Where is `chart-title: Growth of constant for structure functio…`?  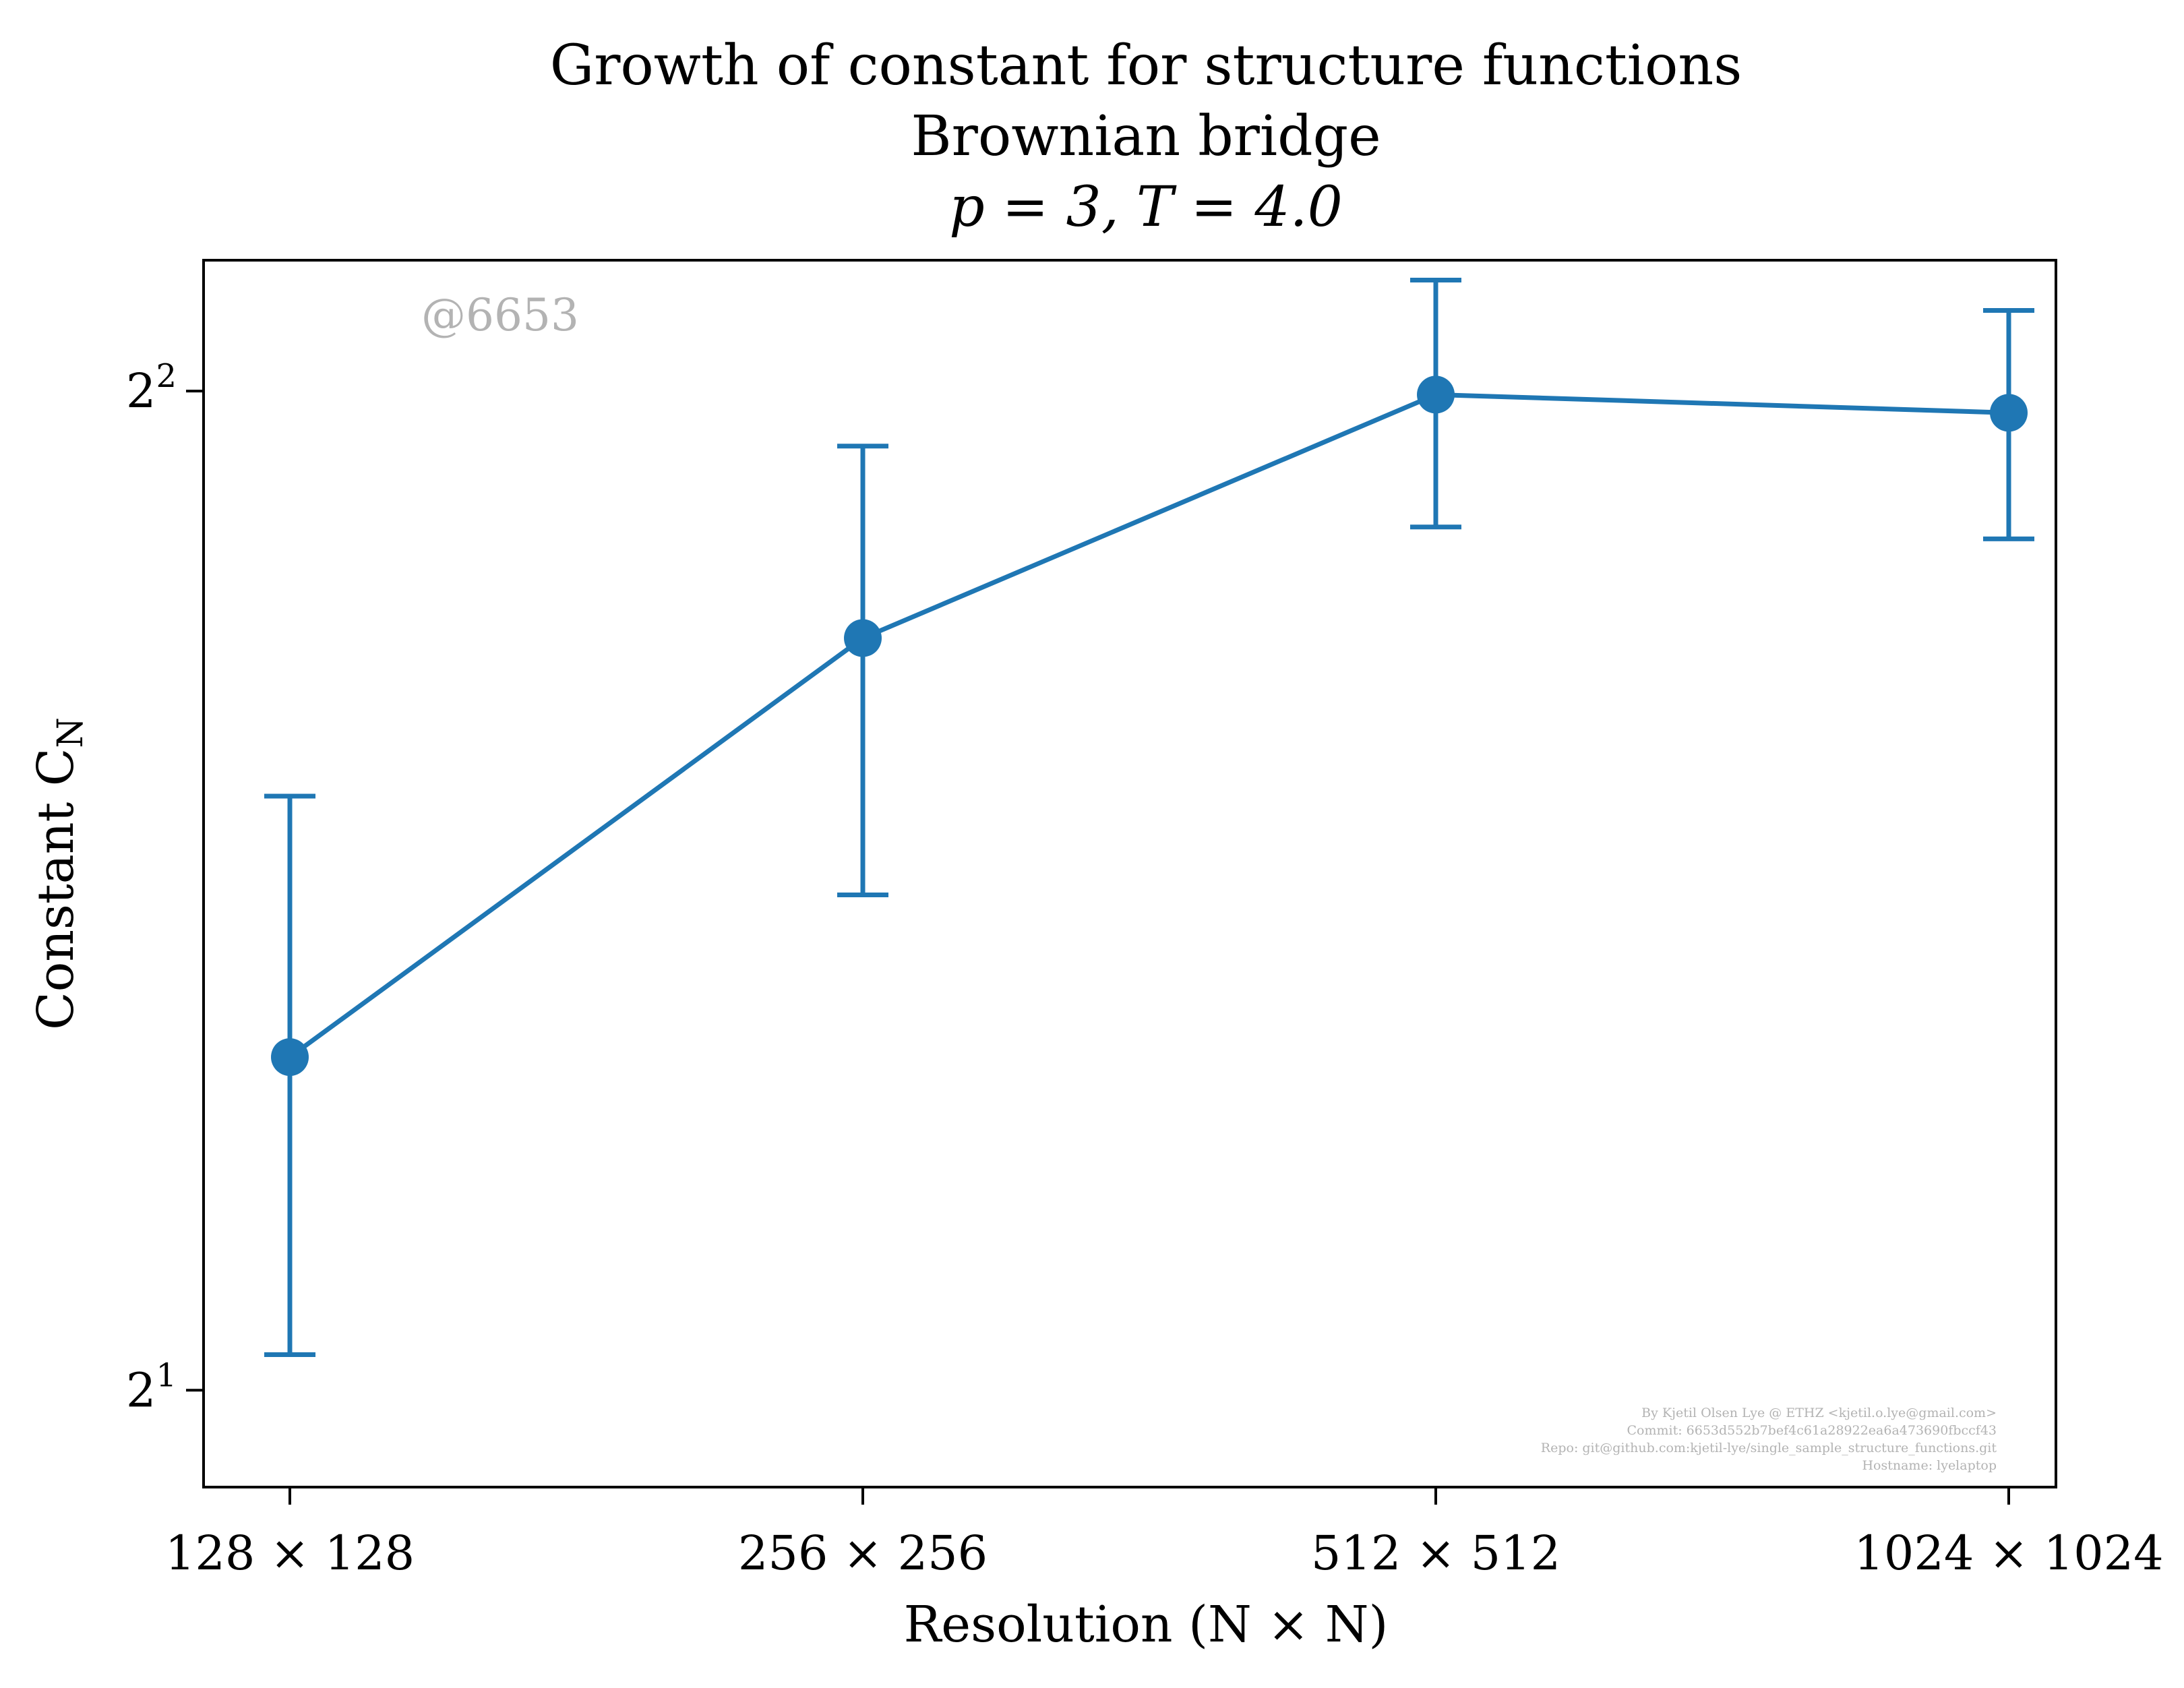
chart-title: Growth of constant for structure functio… is located at coordinates (1146, 136).